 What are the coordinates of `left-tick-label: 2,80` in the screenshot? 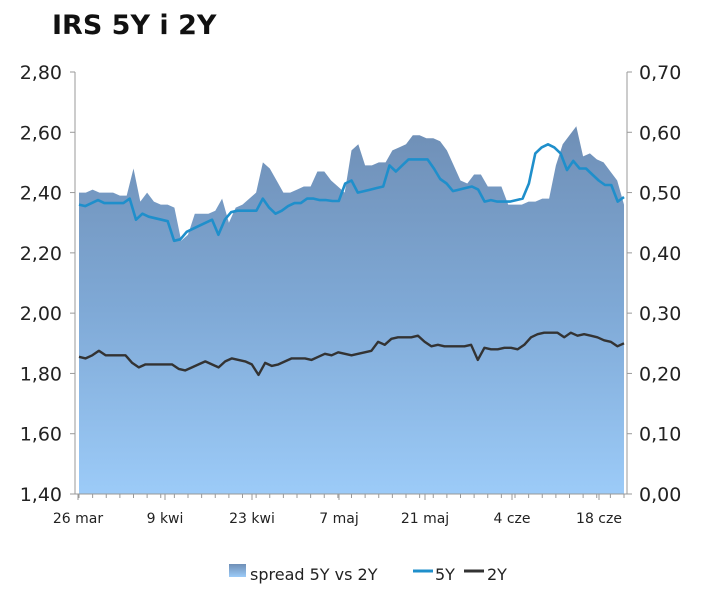 It's located at (41, 73).